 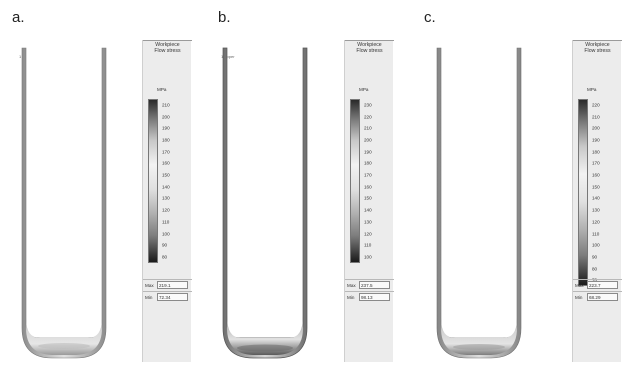 What do you see at coordinates (369, 51) in the screenshot?
I see `legend-subtitle-b: Flow stress` at bounding box center [369, 51].